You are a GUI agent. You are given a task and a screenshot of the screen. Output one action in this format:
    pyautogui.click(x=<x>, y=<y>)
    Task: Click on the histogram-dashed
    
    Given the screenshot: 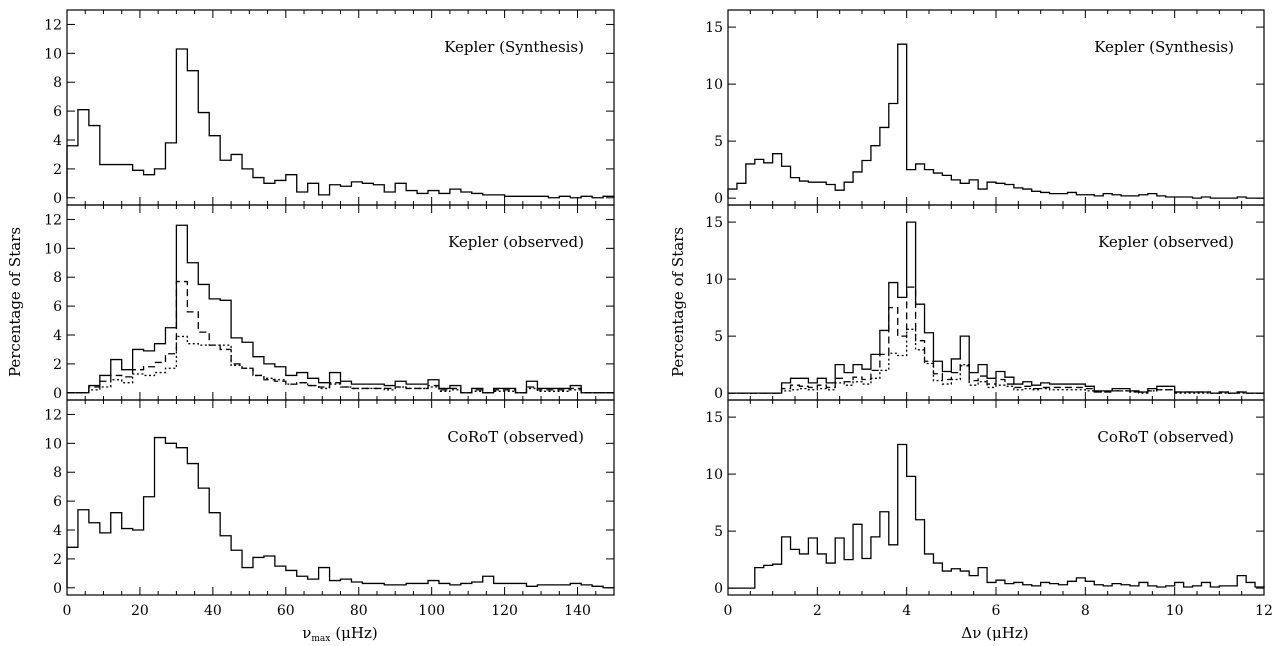 What is the action you would take?
    pyautogui.click(x=996, y=340)
    